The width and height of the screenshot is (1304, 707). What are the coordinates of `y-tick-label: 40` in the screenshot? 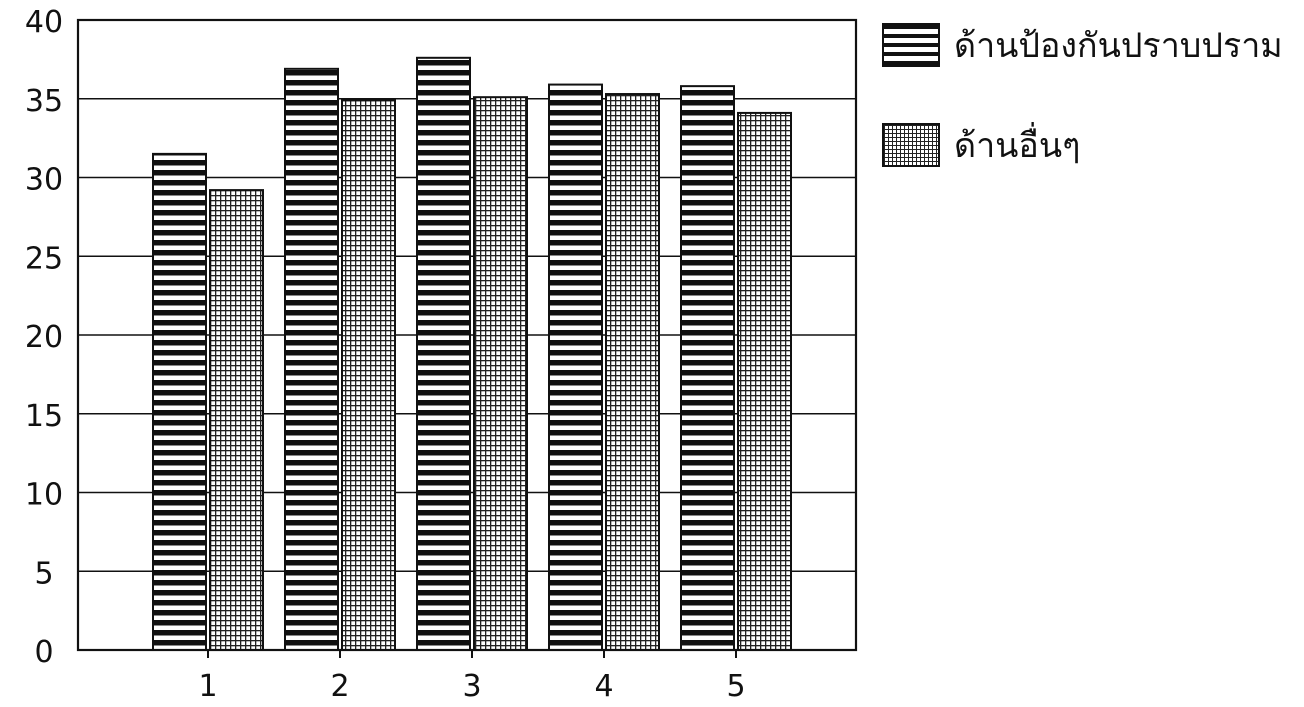 It's located at (44, 22).